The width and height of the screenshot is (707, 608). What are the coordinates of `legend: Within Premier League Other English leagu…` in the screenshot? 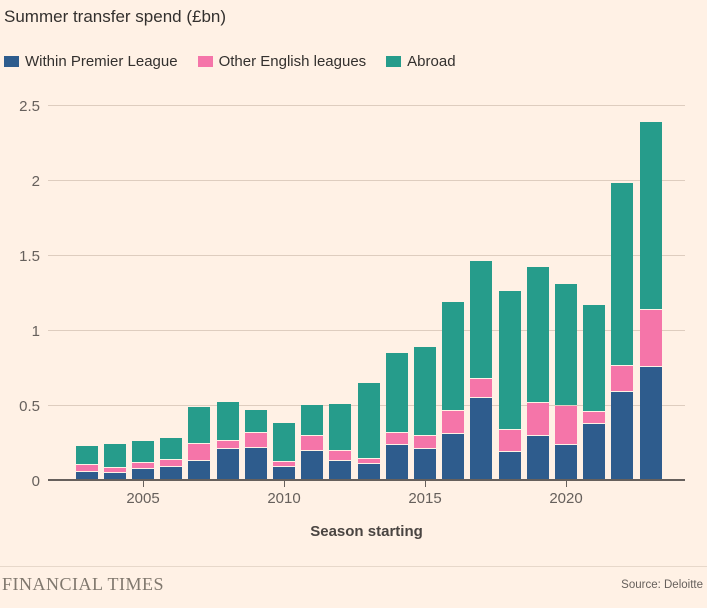 It's located at (230, 61).